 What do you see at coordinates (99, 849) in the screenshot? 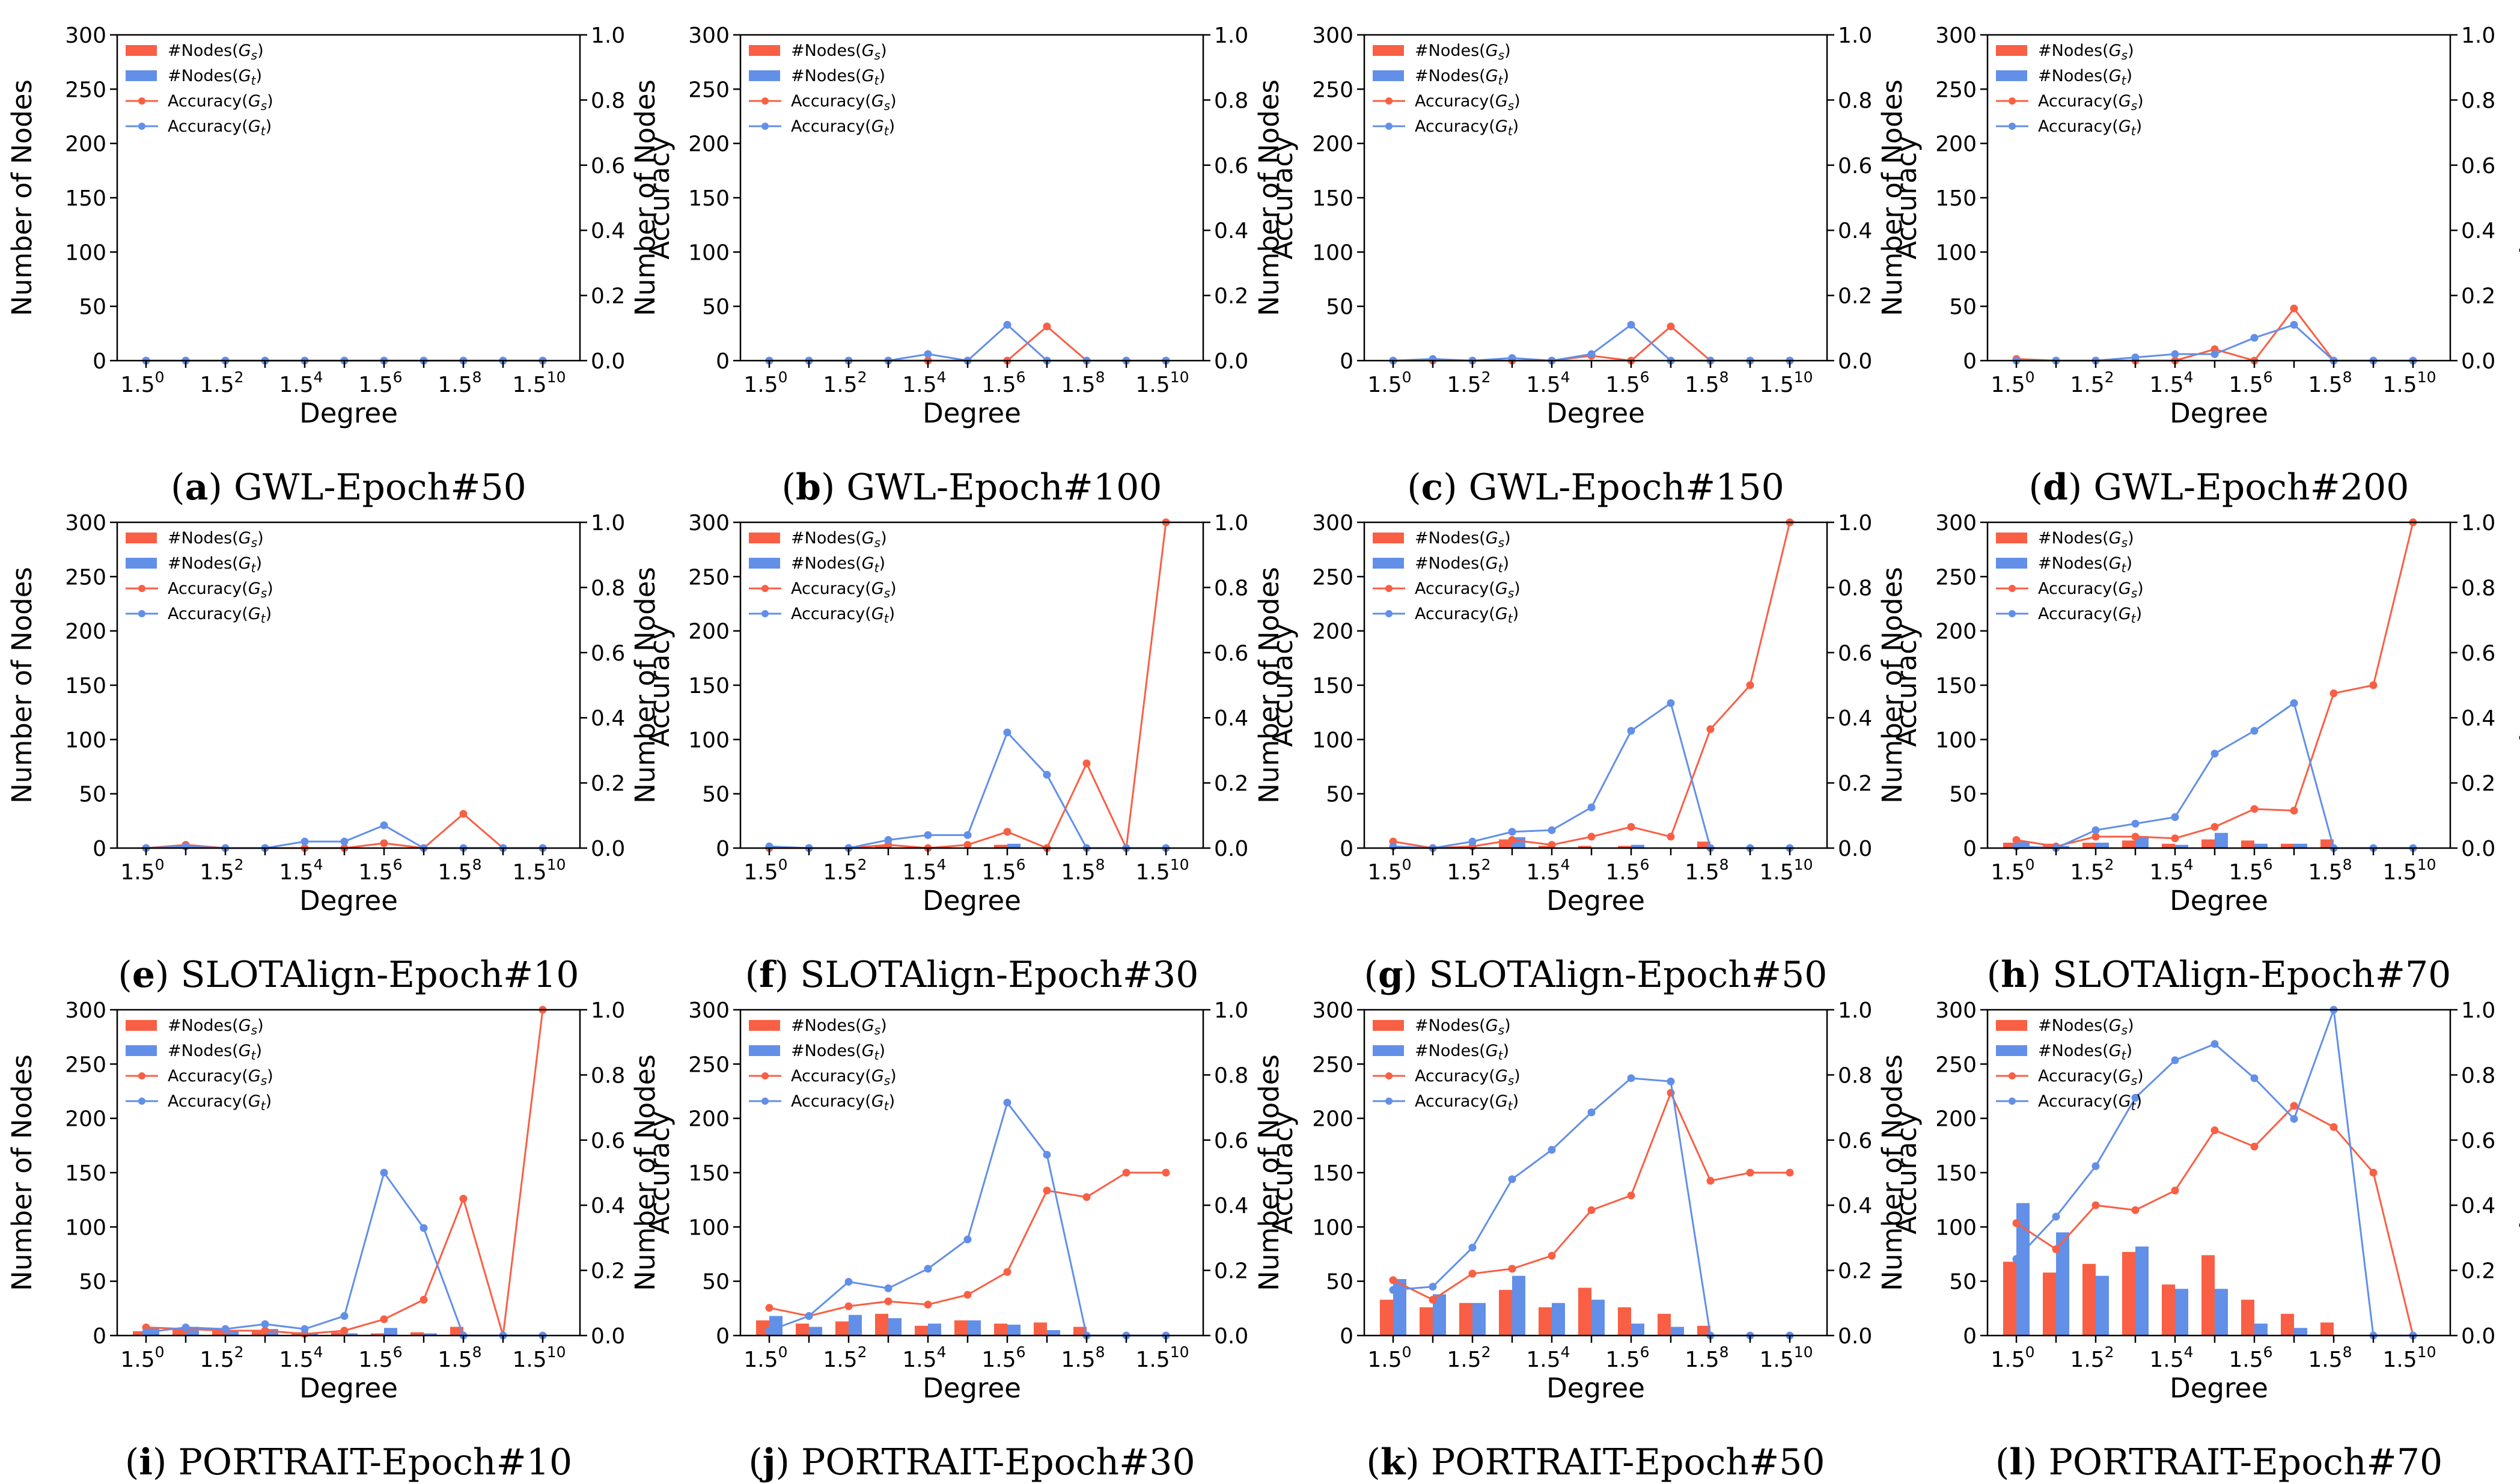
I see `left-tick-label: 0` at bounding box center [99, 849].